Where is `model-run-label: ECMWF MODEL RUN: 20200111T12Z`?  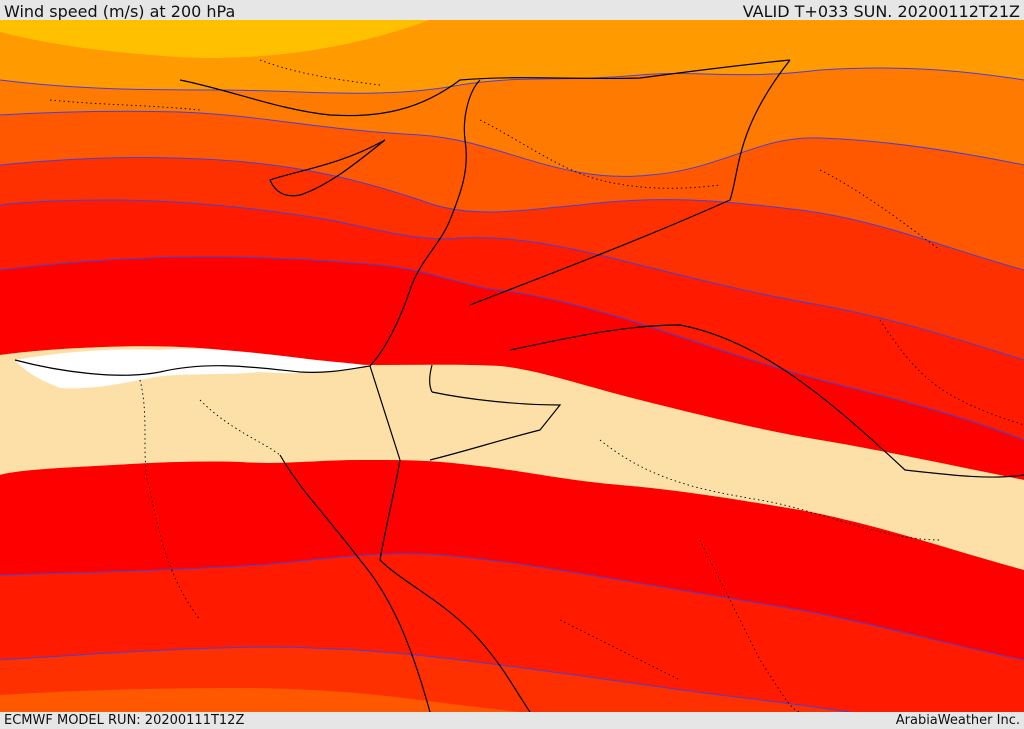
model-run-label: ECMWF MODEL RUN: 20200111T12Z is located at coordinates (124, 720).